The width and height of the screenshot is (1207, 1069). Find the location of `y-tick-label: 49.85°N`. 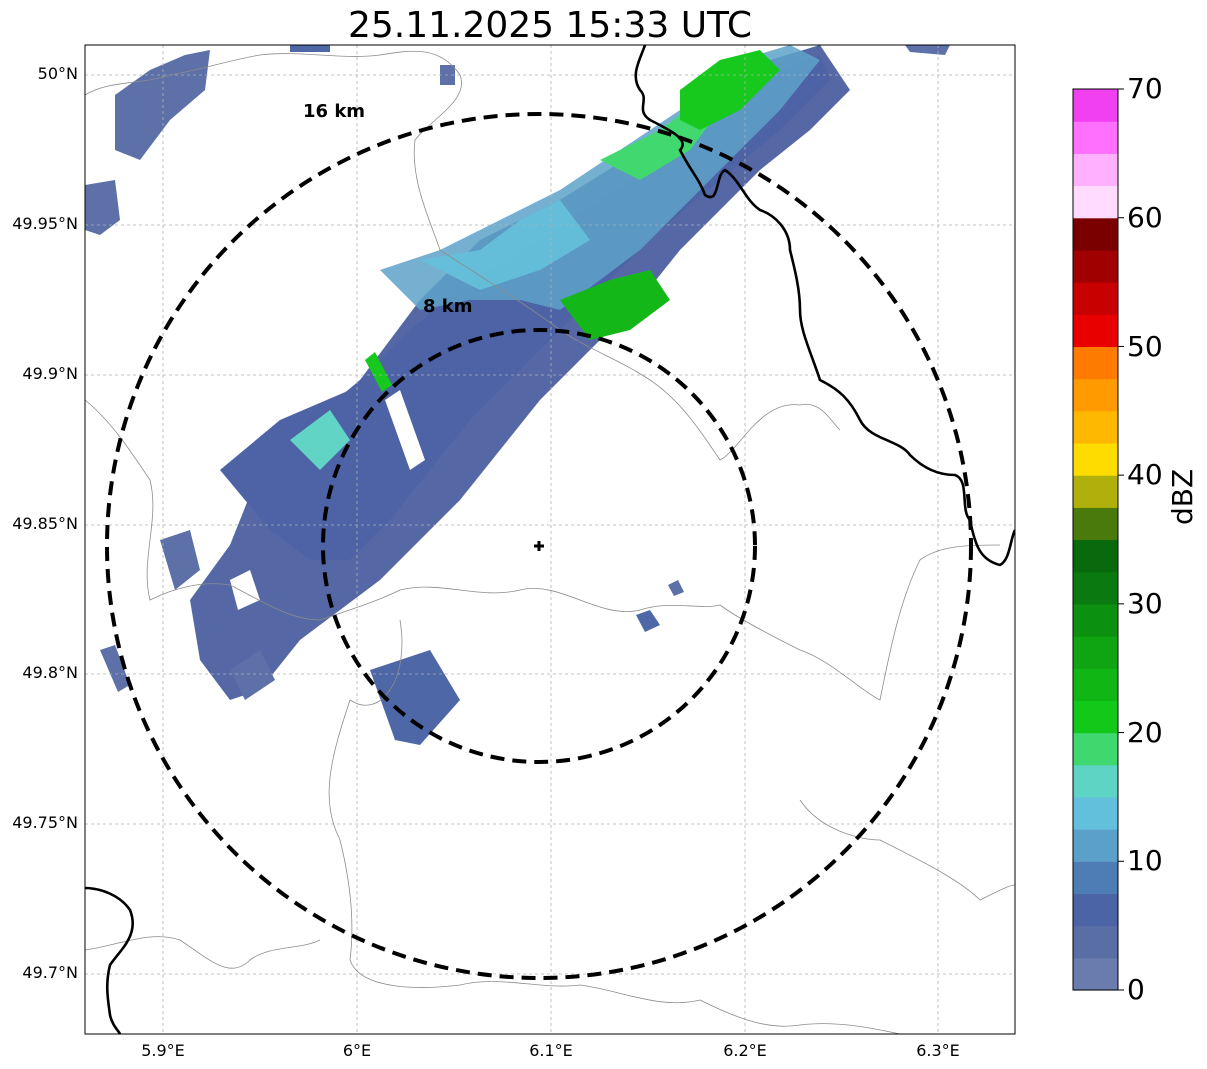

y-tick-label: 49.85°N is located at coordinates (45, 523).